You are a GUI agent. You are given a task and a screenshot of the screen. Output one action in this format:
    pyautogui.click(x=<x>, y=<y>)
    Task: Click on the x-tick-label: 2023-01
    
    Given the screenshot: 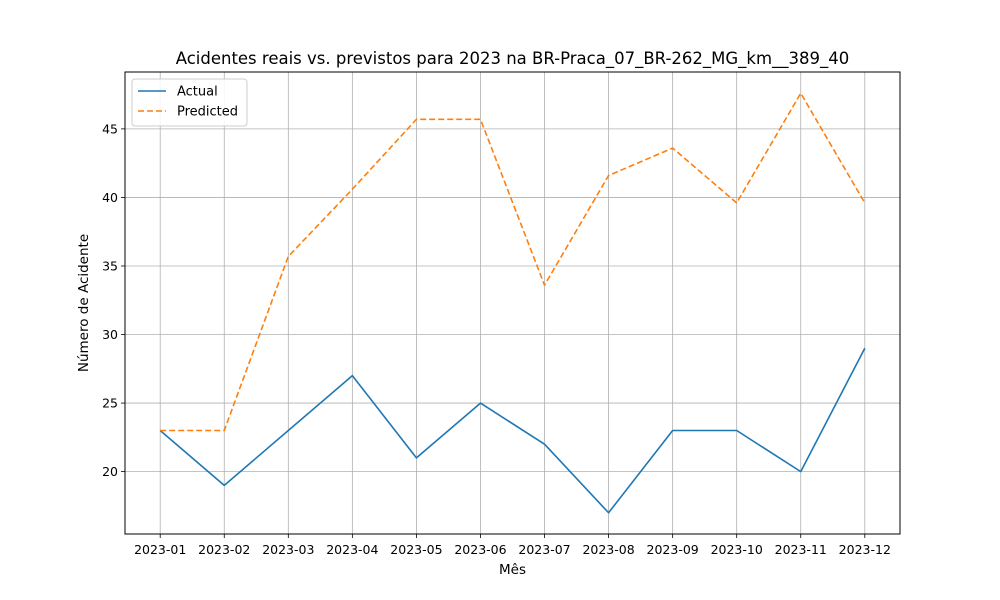 What is the action you would take?
    pyautogui.click(x=160, y=549)
    